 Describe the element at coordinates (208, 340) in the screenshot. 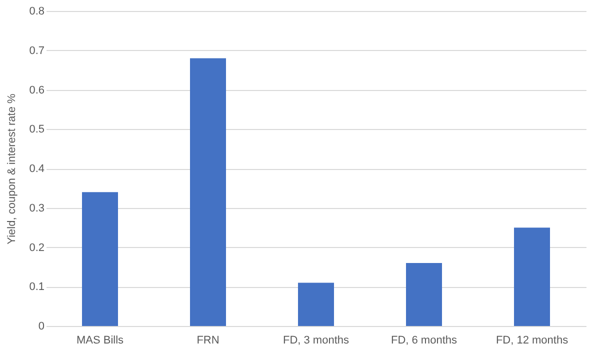

I see `x-tick-label: FRN` at that location.